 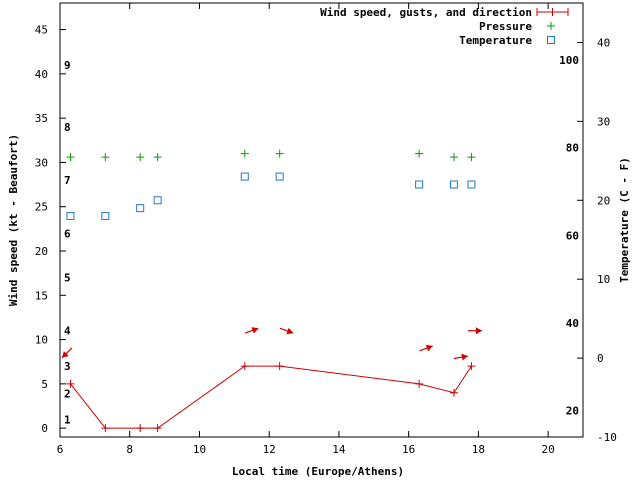 I want to click on legend-label-2: Temperature, so click(x=495, y=40).